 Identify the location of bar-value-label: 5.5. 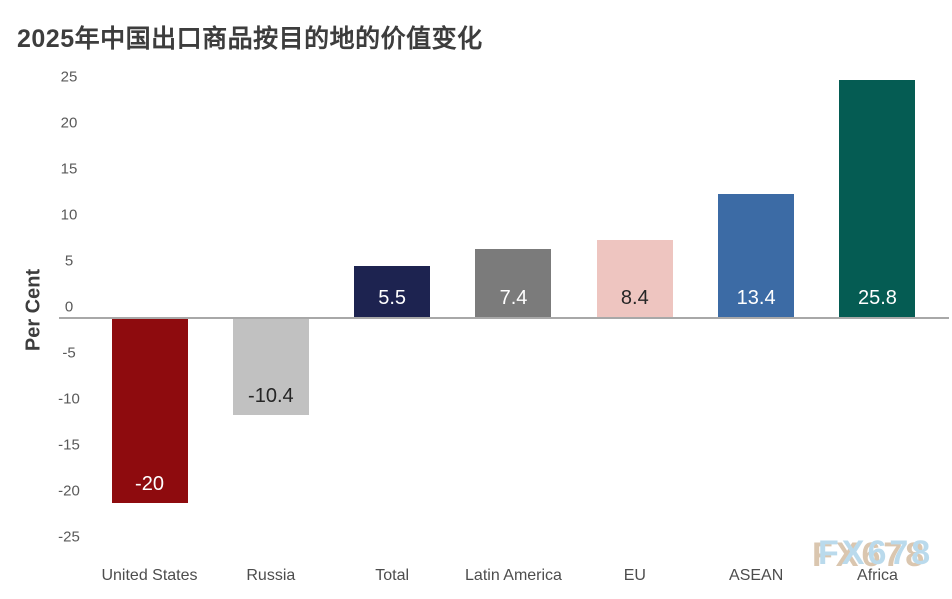
(392, 297).